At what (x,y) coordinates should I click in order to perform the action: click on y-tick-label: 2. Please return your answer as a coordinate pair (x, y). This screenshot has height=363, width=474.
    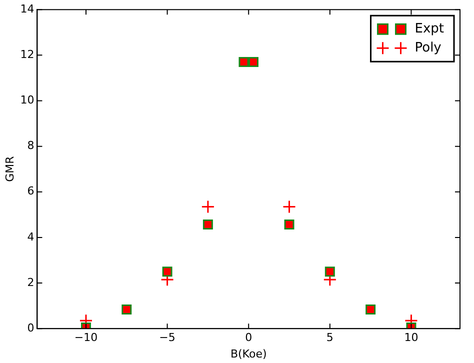
    Looking at the image, I should click on (30, 282).